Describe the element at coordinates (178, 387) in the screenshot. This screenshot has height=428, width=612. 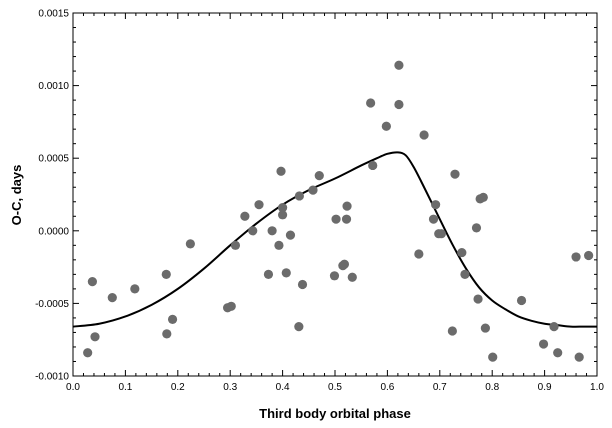
I see `x-tick-label: 0.2` at that location.